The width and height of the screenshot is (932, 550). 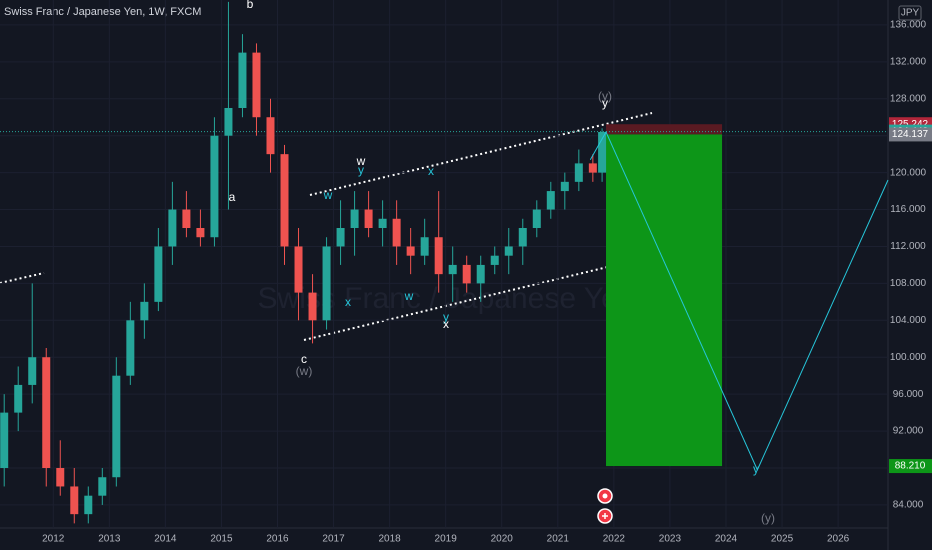 I want to click on x-tick-label: 2020, so click(x=502, y=539).